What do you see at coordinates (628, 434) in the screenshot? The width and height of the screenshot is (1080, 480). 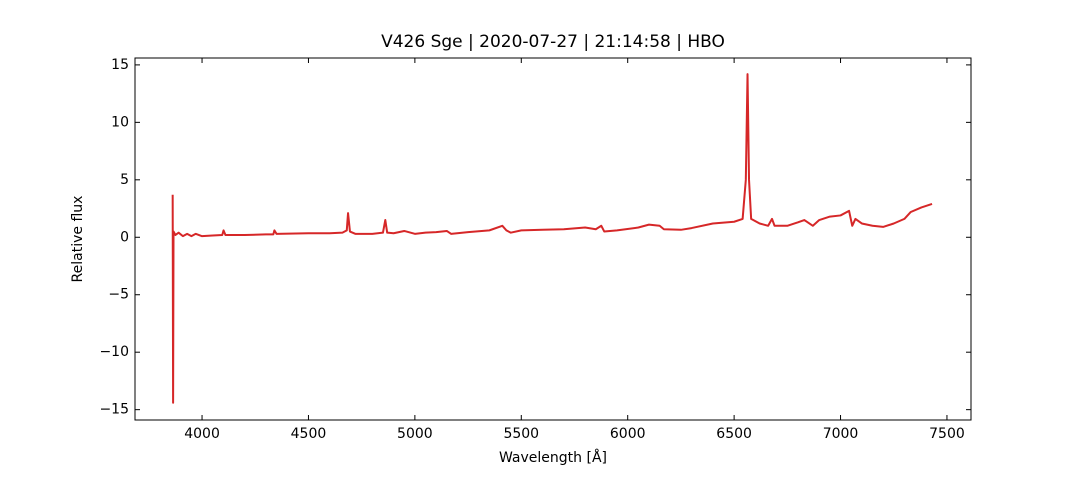 I see `x-tick-label: 6000` at bounding box center [628, 434].